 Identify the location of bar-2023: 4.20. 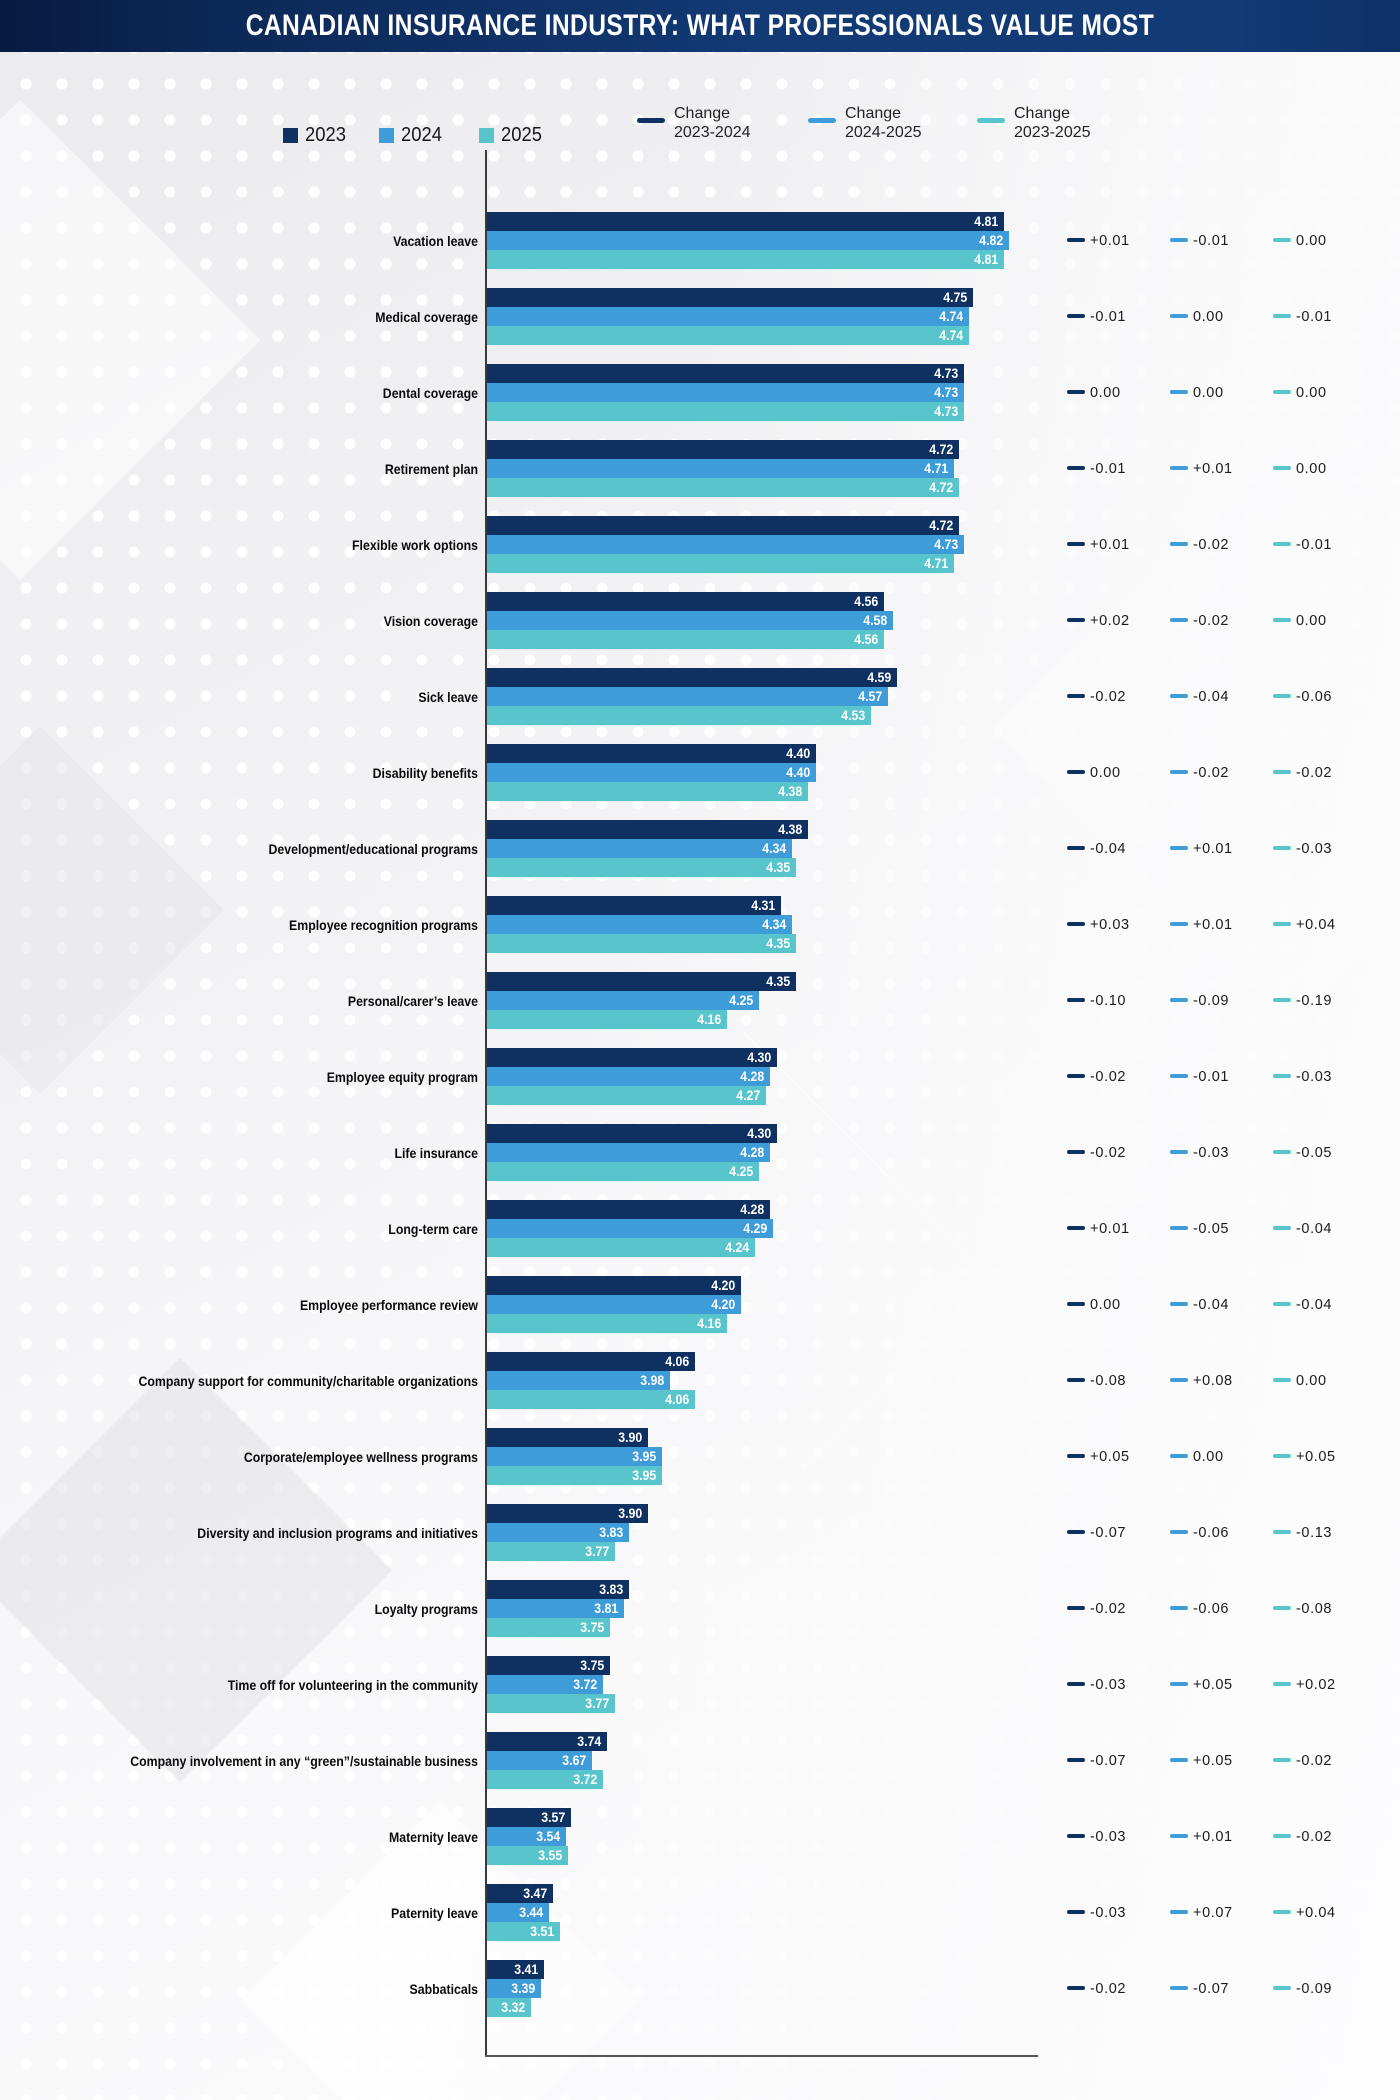
(614, 1285).